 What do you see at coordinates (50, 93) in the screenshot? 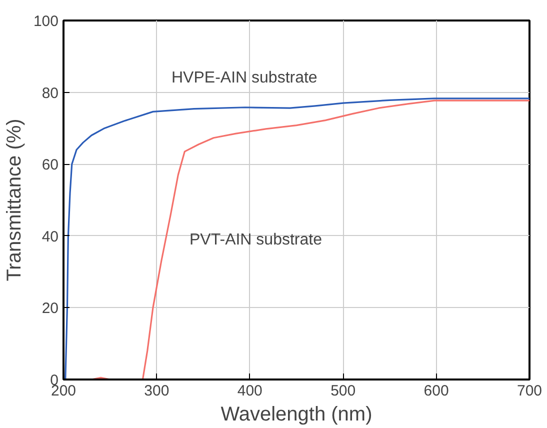
I see `y-tick-label: 80` at bounding box center [50, 93].